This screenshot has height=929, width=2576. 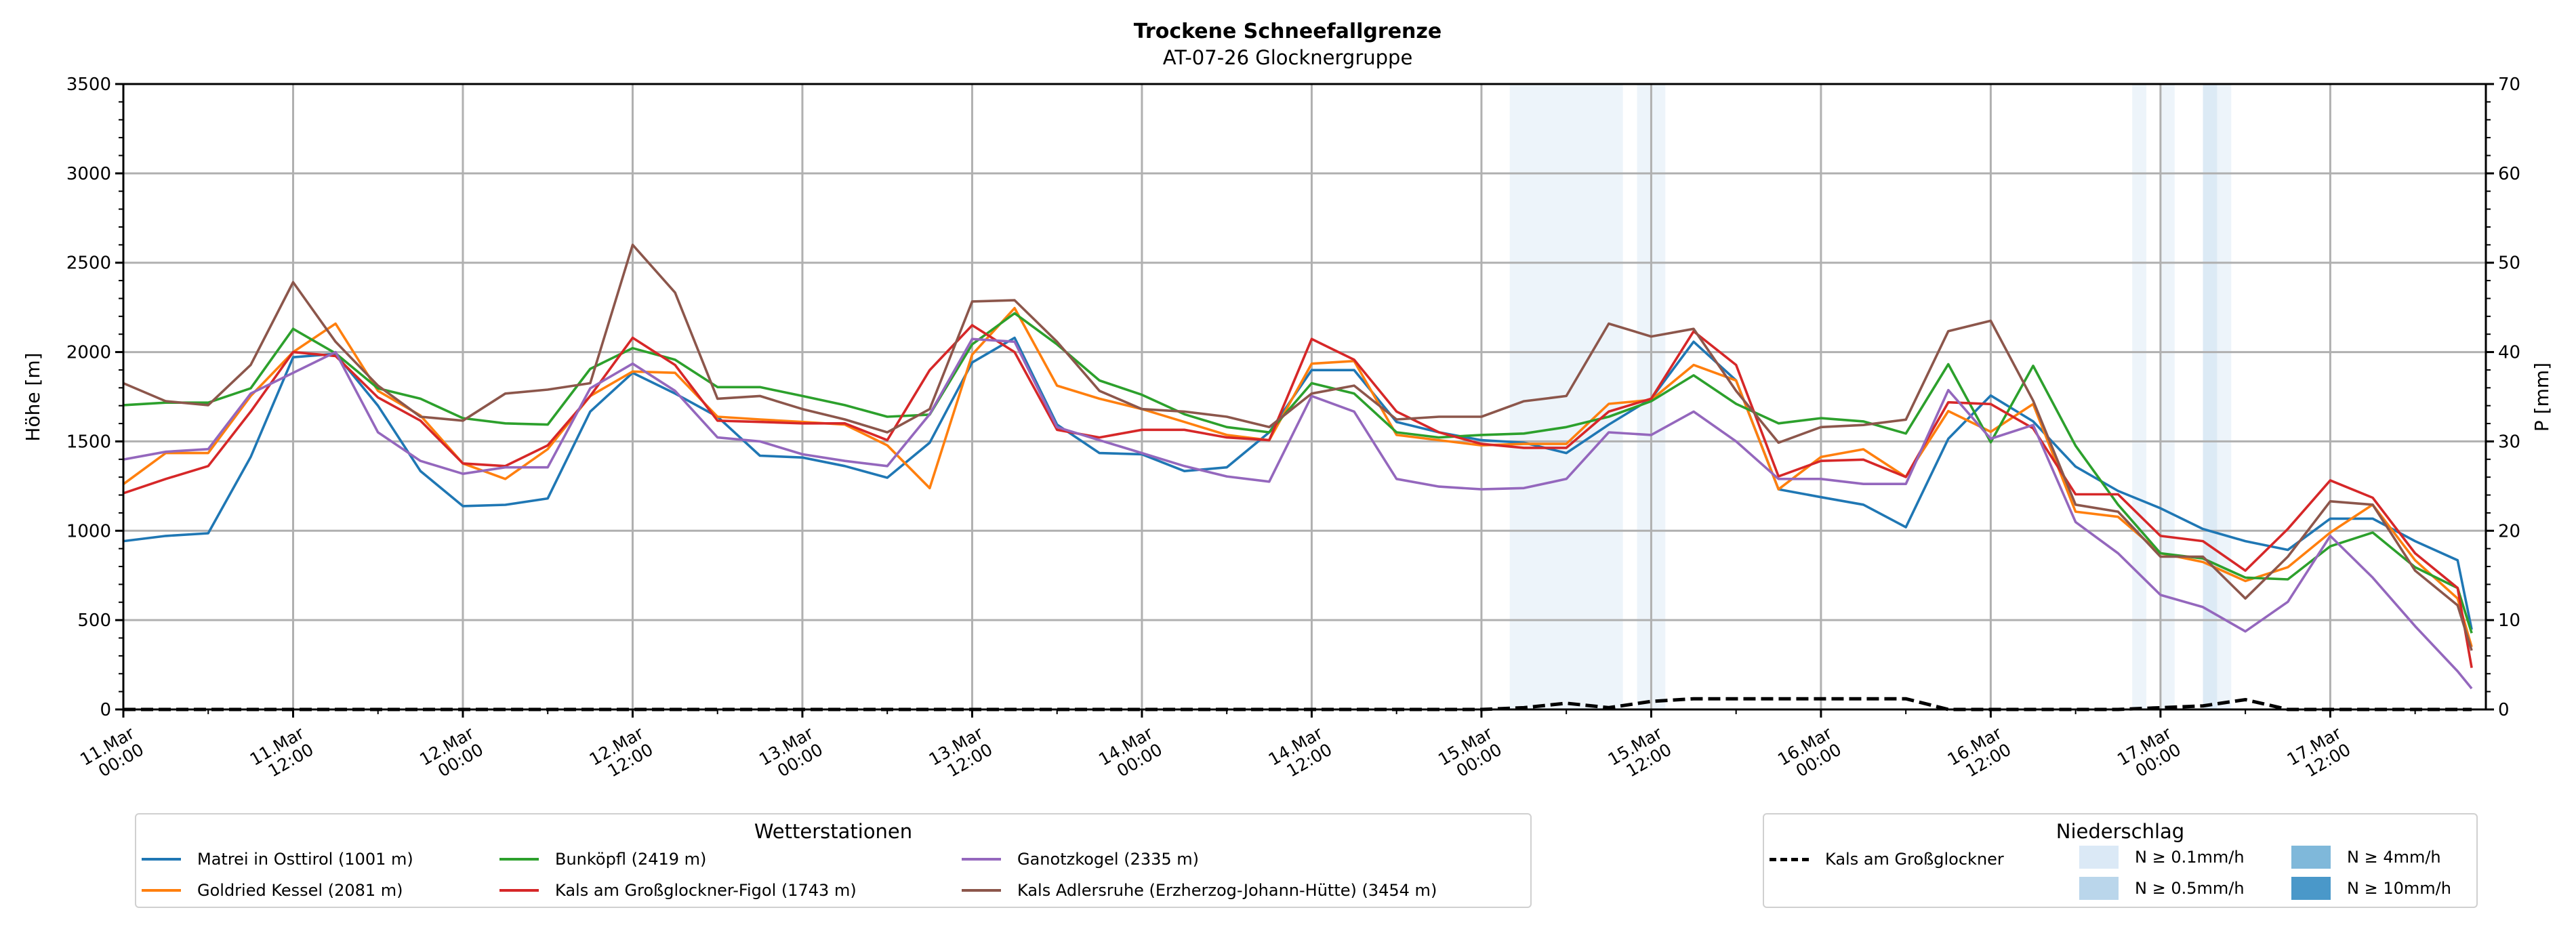 What do you see at coordinates (2509, 353) in the screenshot?
I see `y2-tick-label: 40` at bounding box center [2509, 353].